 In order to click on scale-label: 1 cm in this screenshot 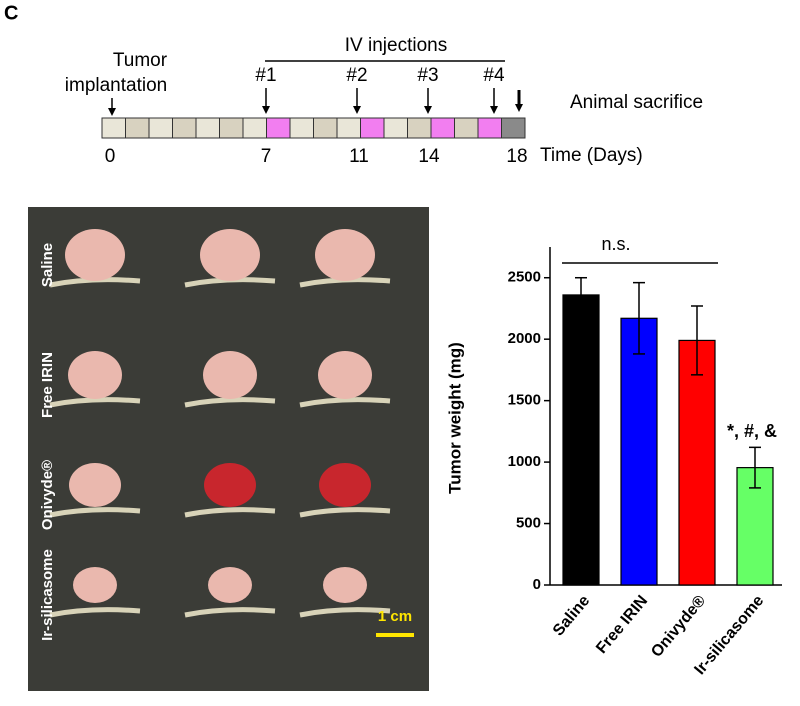, I will do `click(395, 616)`.